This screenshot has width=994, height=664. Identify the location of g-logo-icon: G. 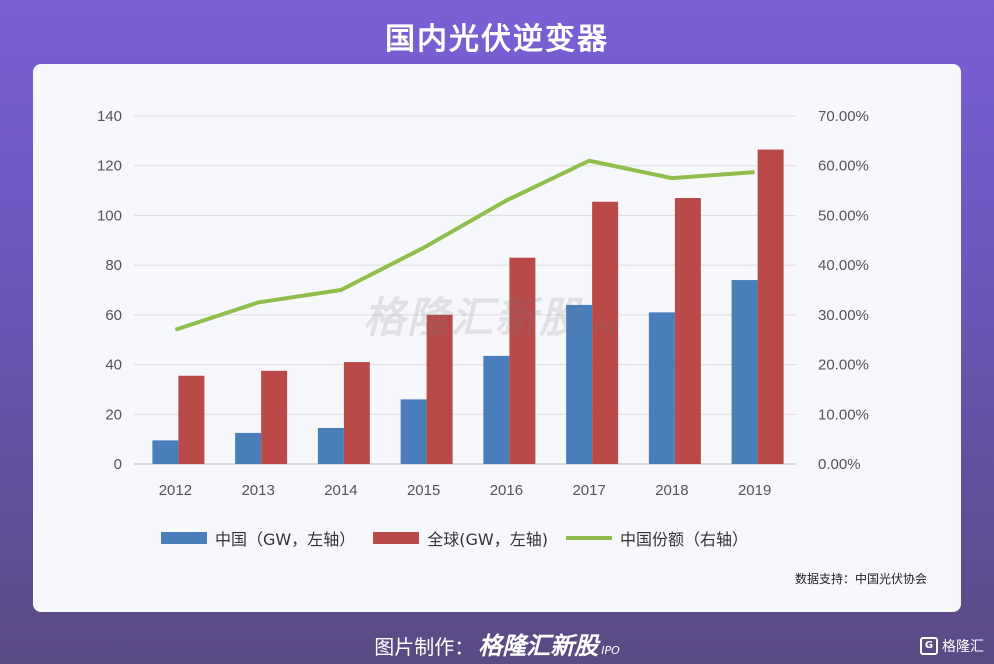
(929, 646).